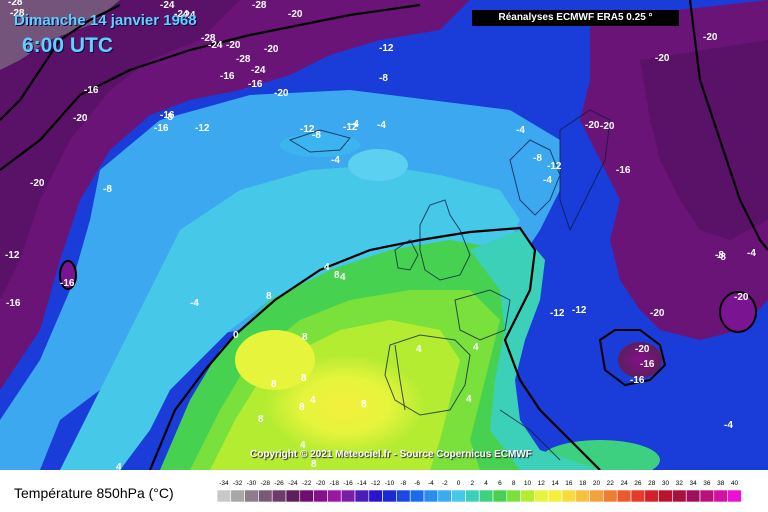 This screenshot has height=512, width=768. I want to click on legend-tick-label: -18, so click(335, 483).